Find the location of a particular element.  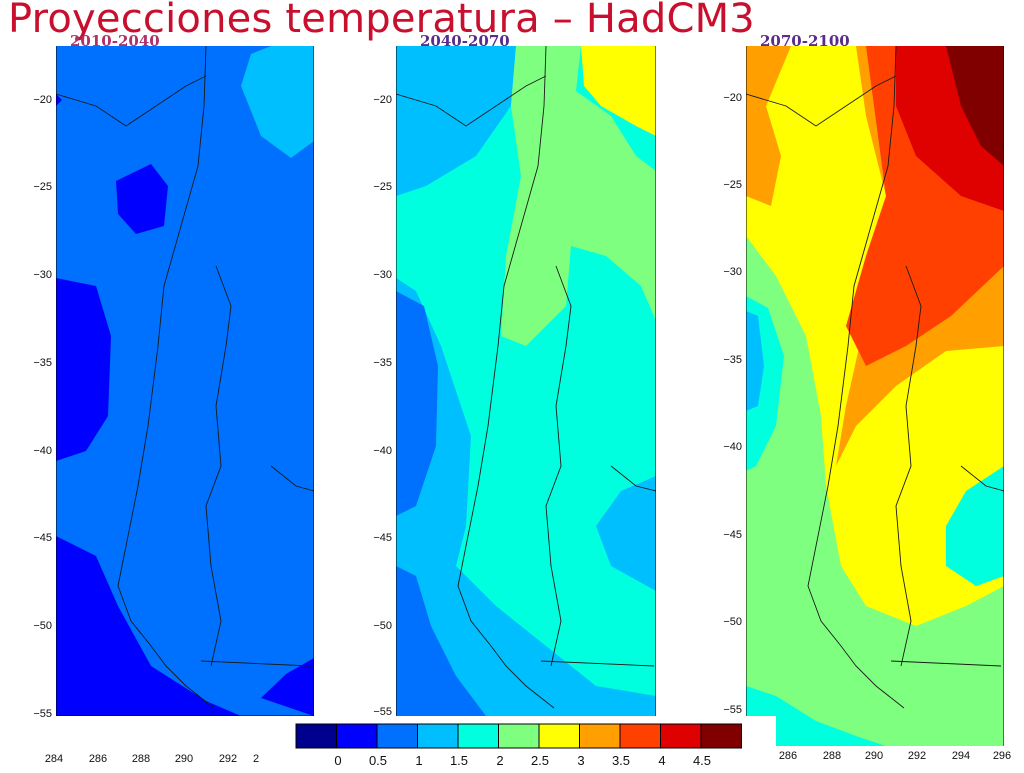

colorbar-tick-label: 2 is located at coordinates (500, 760).